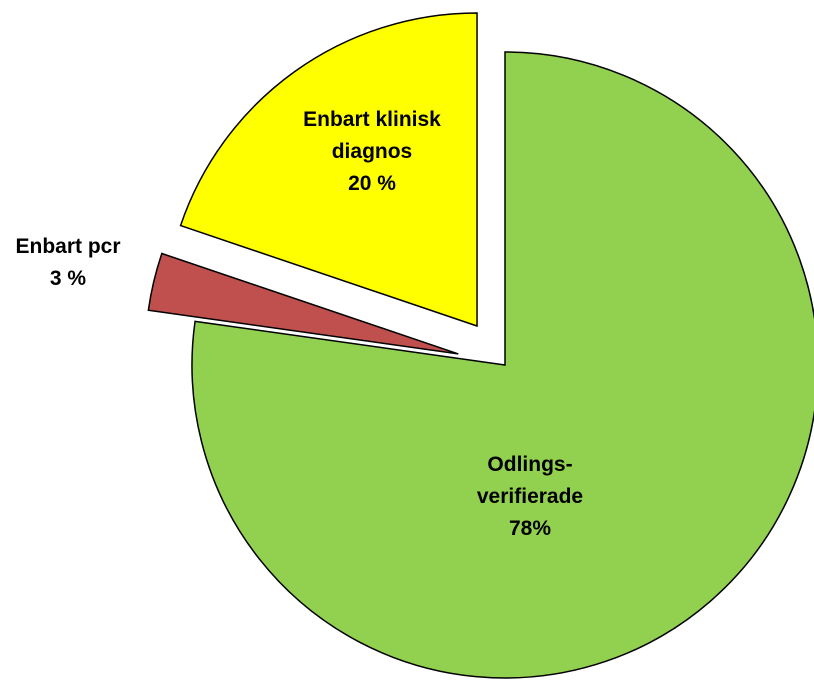  Describe the element at coordinates (303, 303) in the screenshot. I see `pie-slice` at that location.